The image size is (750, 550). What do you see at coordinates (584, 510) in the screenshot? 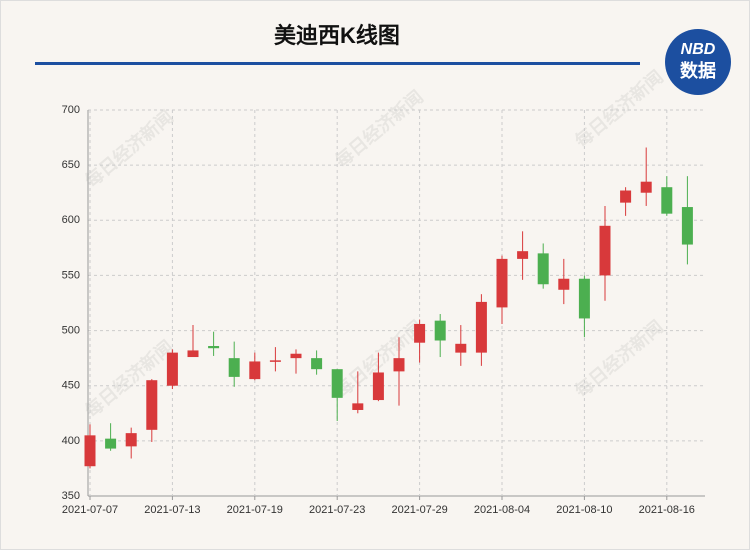
I see `x-tick-label: 2021-08-10` at bounding box center [584, 510].